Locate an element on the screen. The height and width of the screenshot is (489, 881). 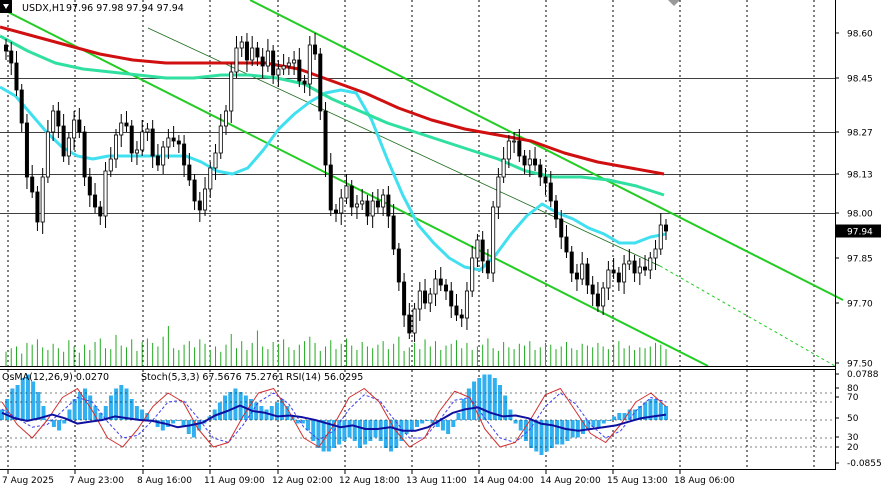
stoch-label: Stoch(5,3,3) 67.5676 75.2761 is located at coordinates (212, 377).